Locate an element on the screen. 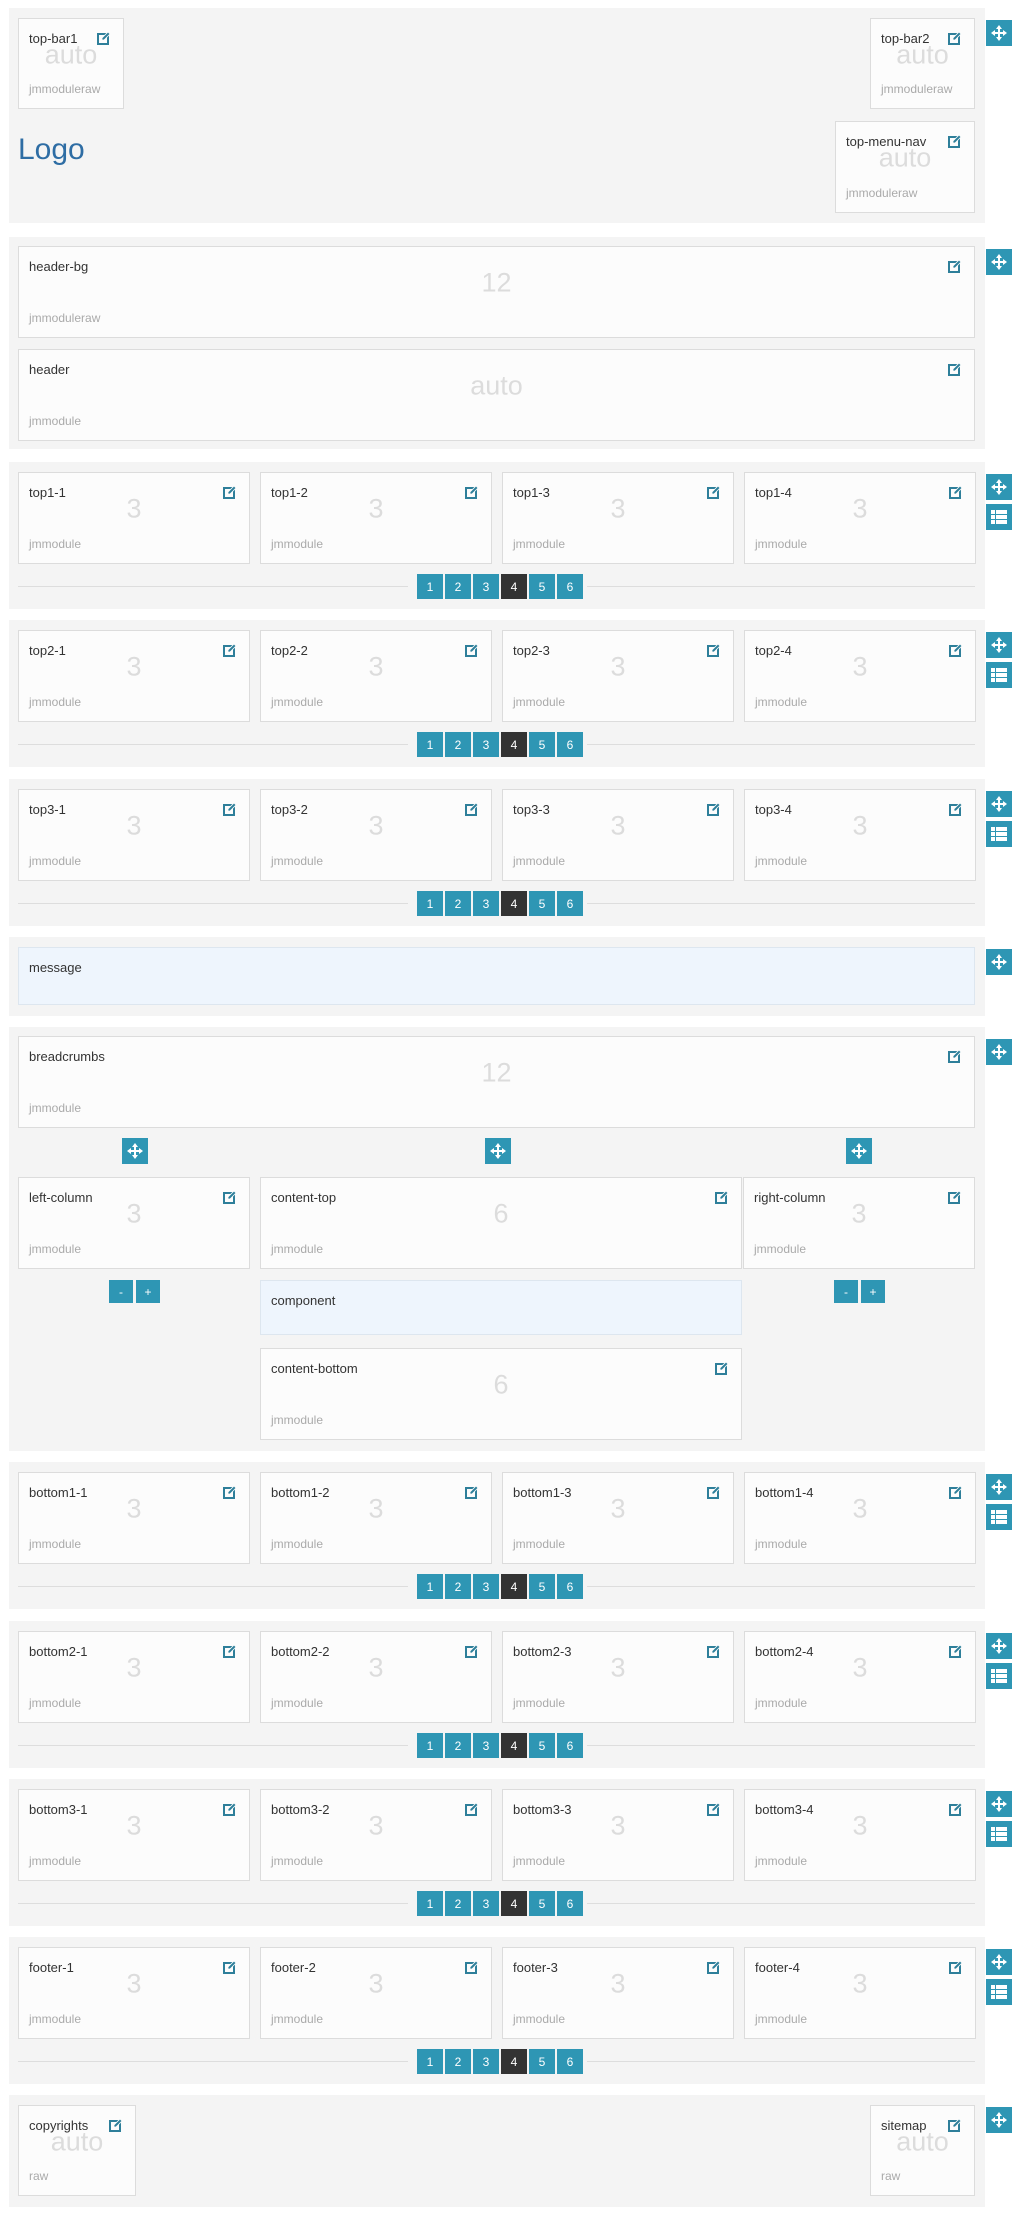  right-column-grow-button: + is located at coordinates (873, 1291).